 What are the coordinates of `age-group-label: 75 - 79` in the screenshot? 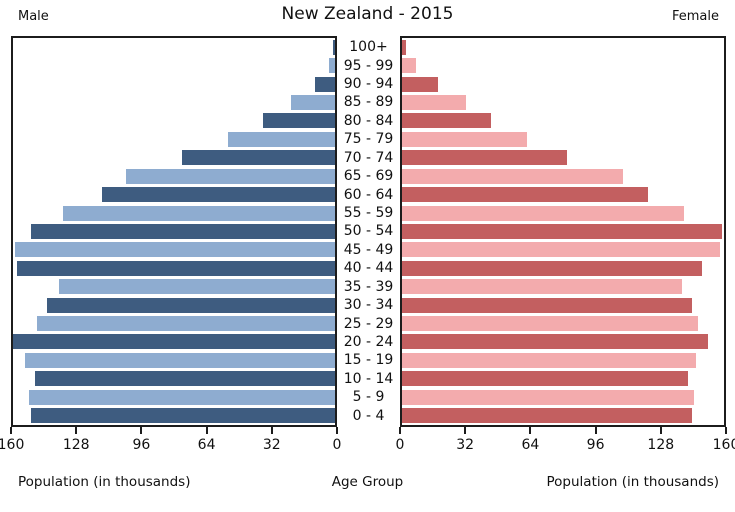 It's located at (368, 139).